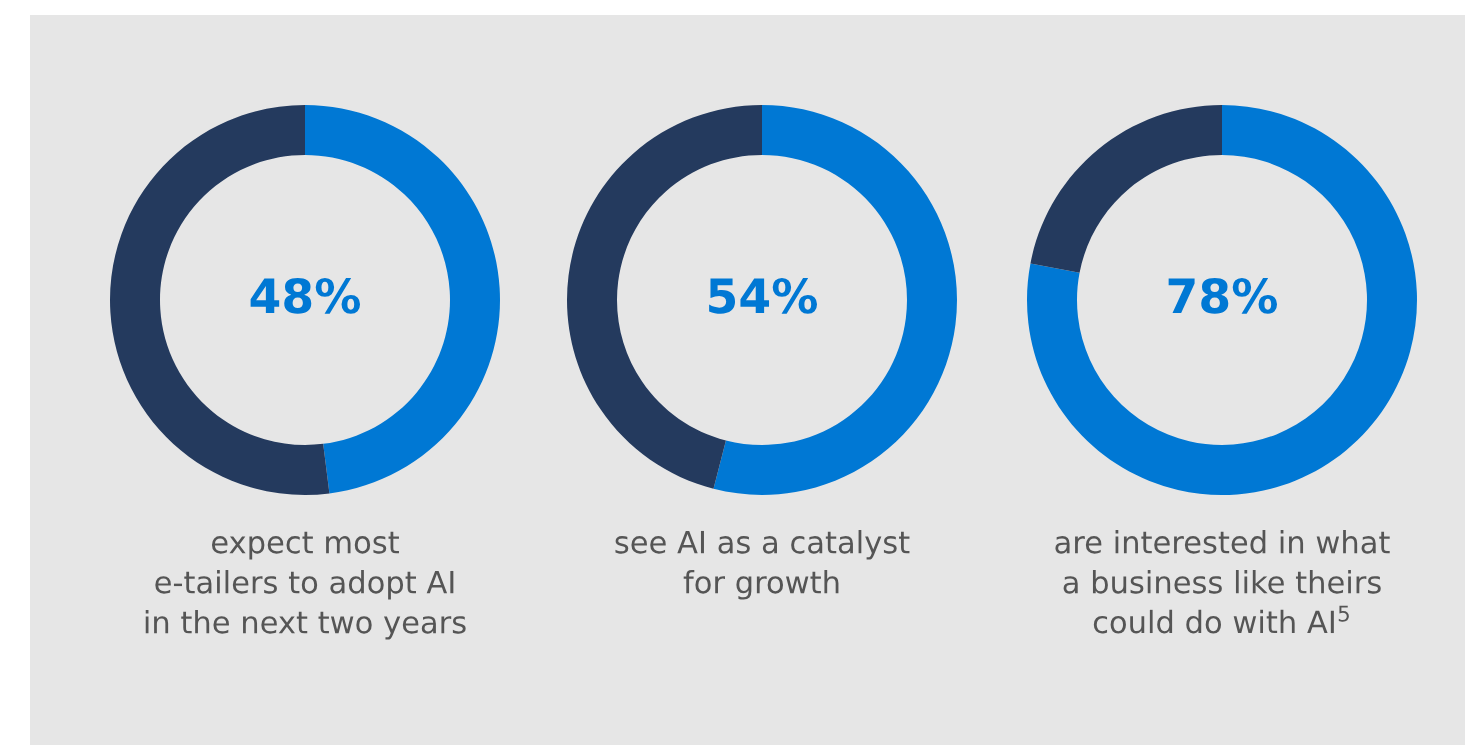 The image size is (1465, 745). Describe the element at coordinates (1223, 295) in the screenshot. I see `data-label: 78%` at that location.